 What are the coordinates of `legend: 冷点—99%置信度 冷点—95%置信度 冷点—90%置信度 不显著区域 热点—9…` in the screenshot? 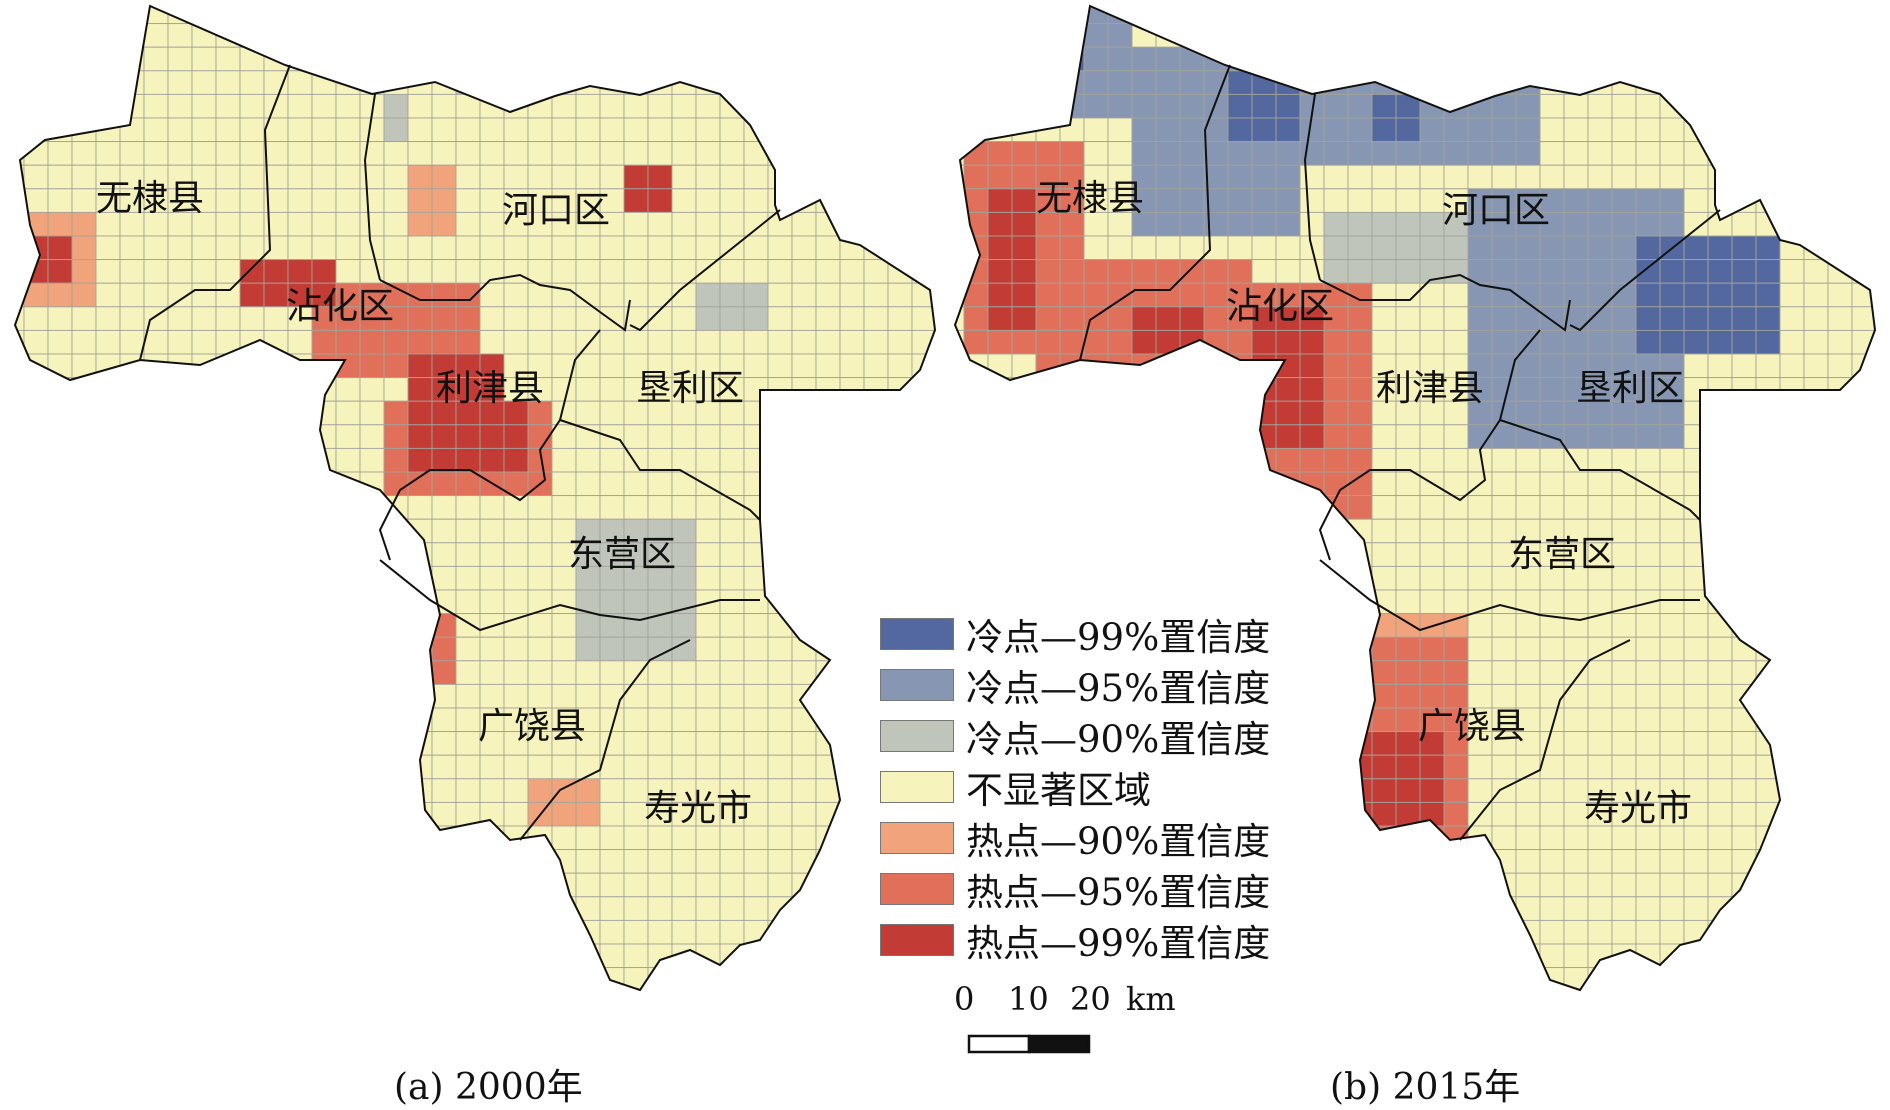 It's located at (1090, 786).